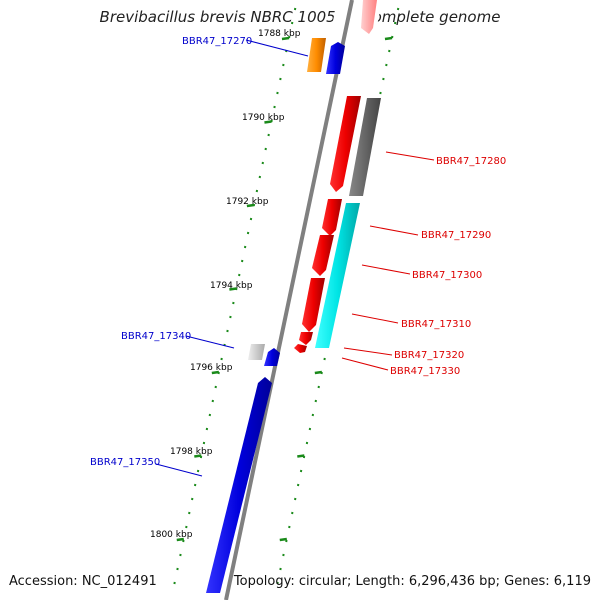  Describe the element at coordinates (365, 147) in the screenshot. I see `gene-grey-feature` at that location.